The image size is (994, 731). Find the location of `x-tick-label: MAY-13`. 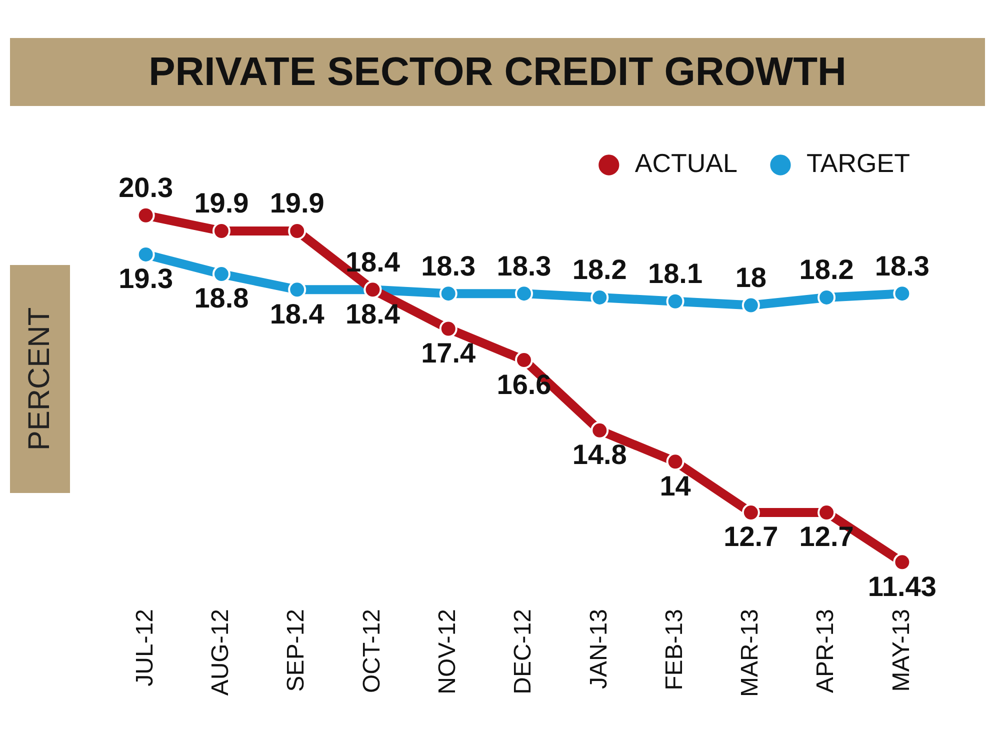

x-tick-label: MAY-13 is located at coordinates (901, 650).